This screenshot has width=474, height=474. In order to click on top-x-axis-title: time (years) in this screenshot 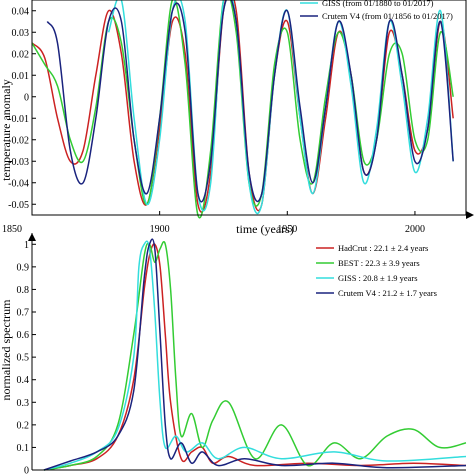, I will do `click(265, 229)`.